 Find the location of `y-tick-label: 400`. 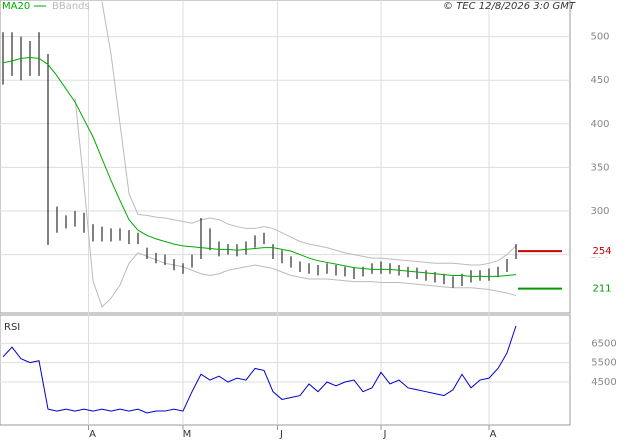

y-tick-label: 400 is located at coordinates (599, 124).